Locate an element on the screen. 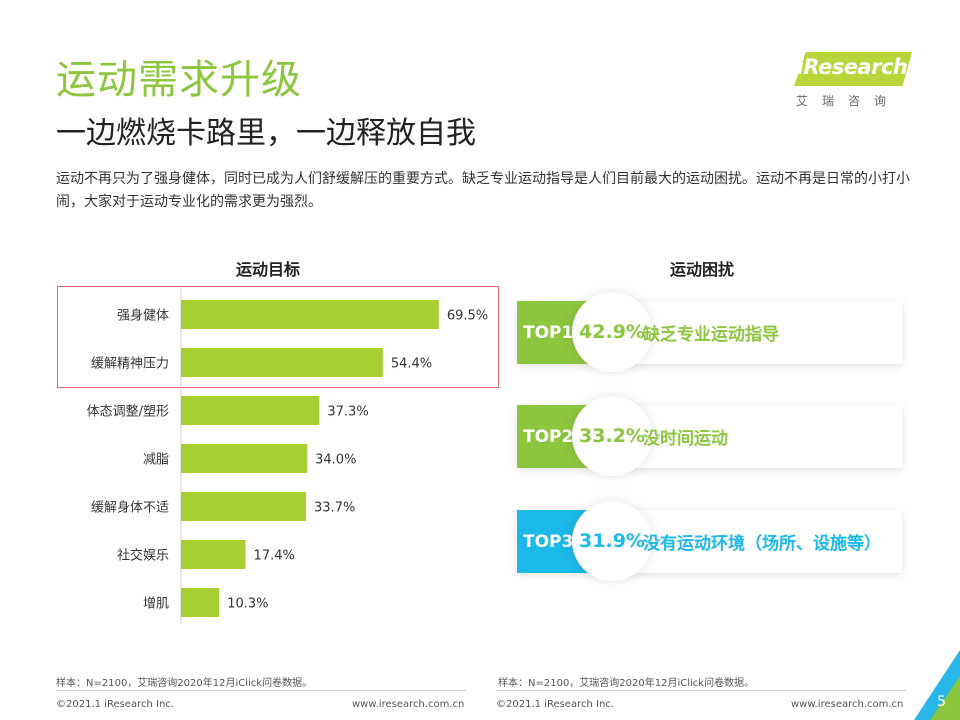 The height and width of the screenshot is (720, 960). page-title: 运动需求升级 is located at coordinates (179, 80).